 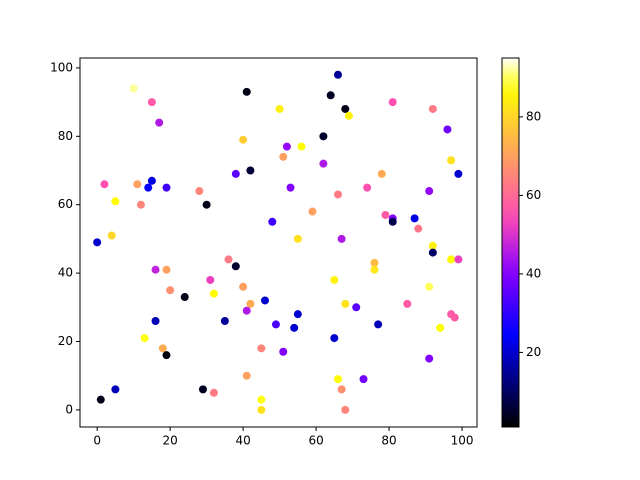 What do you see at coordinates (533, 273) in the screenshot?
I see `colorbar-tick-label: 40` at bounding box center [533, 273].